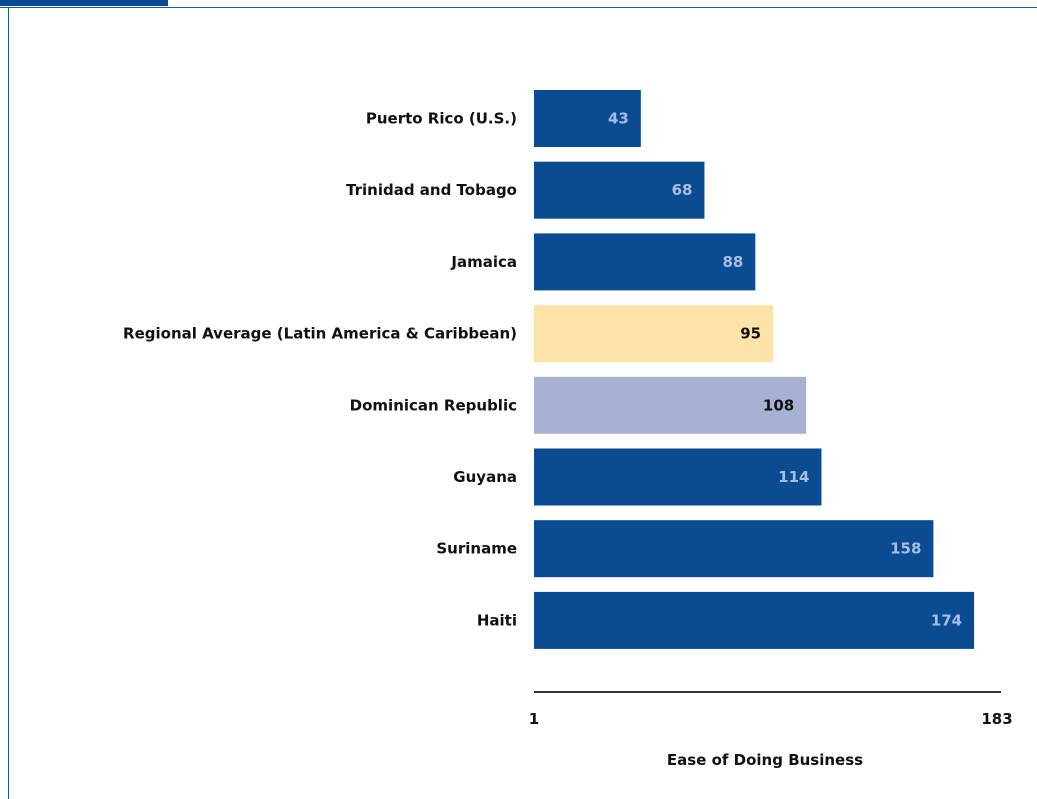  I want to click on header-tab, so click(84, 3).